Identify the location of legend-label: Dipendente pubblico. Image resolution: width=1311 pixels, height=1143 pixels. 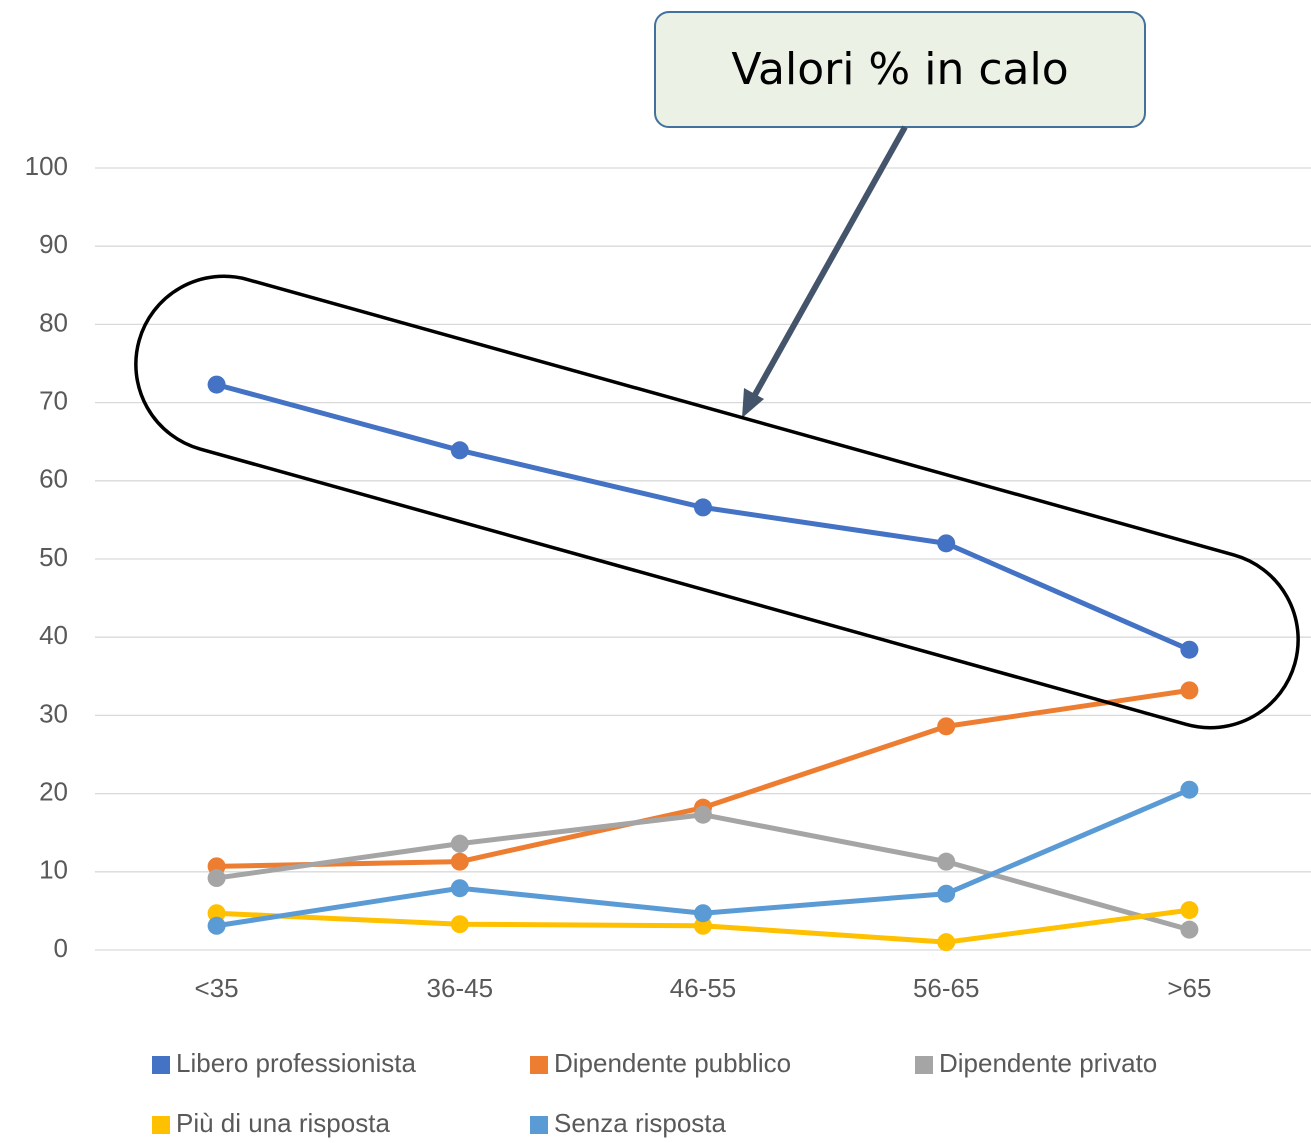
(672, 1063).